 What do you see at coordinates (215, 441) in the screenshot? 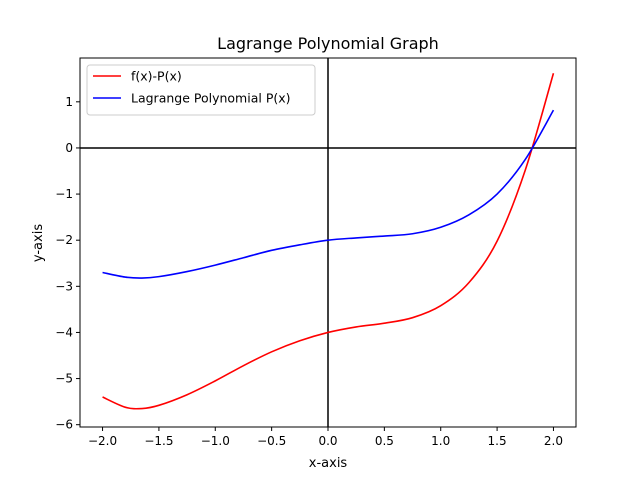
I see `x-tick-label: −1.0` at bounding box center [215, 441].